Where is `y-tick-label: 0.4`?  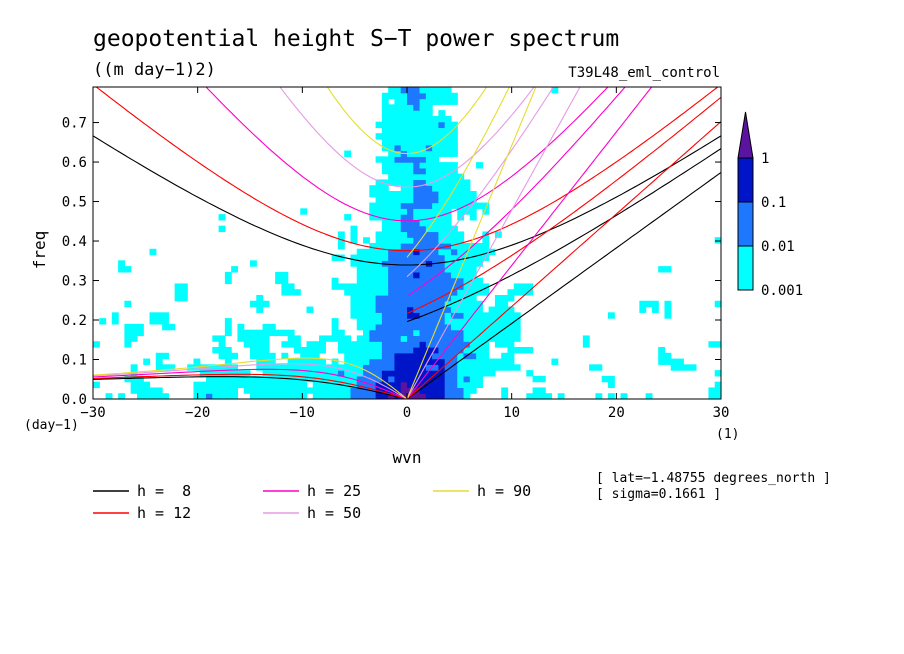 y-tick-label: 0.4 is located at coordinates (74, 242).